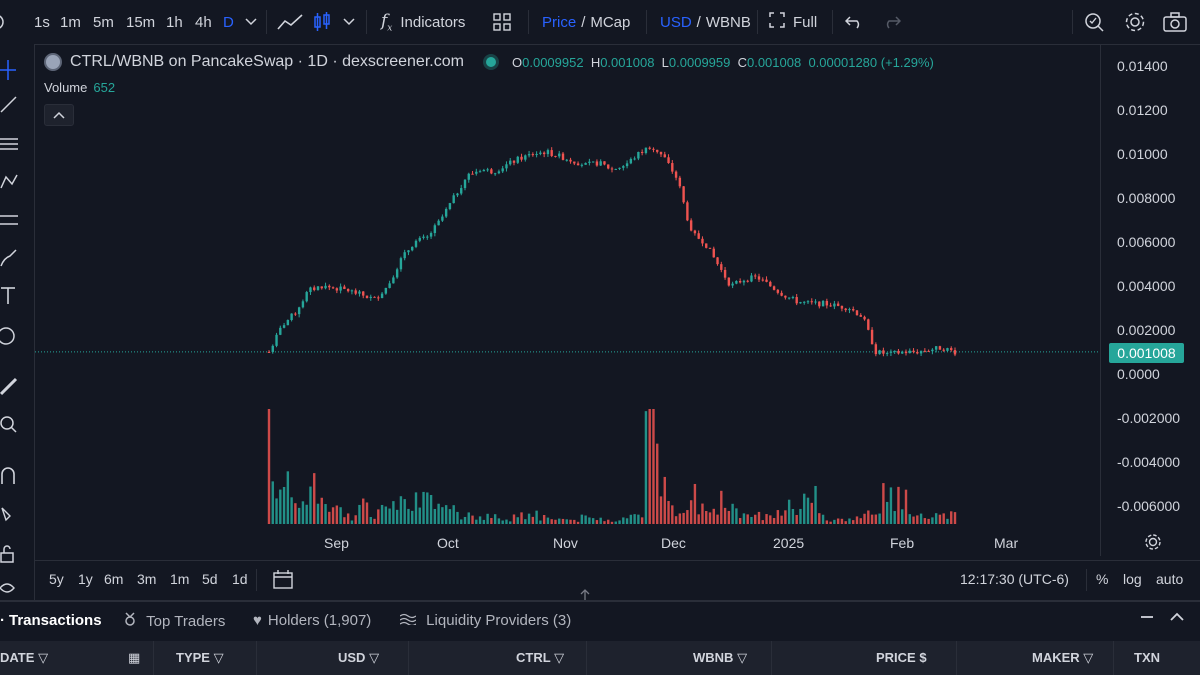  Describe the element at coordinates (134, 657) in the screenshot. I see `calendar-icon: ▦` at that location.